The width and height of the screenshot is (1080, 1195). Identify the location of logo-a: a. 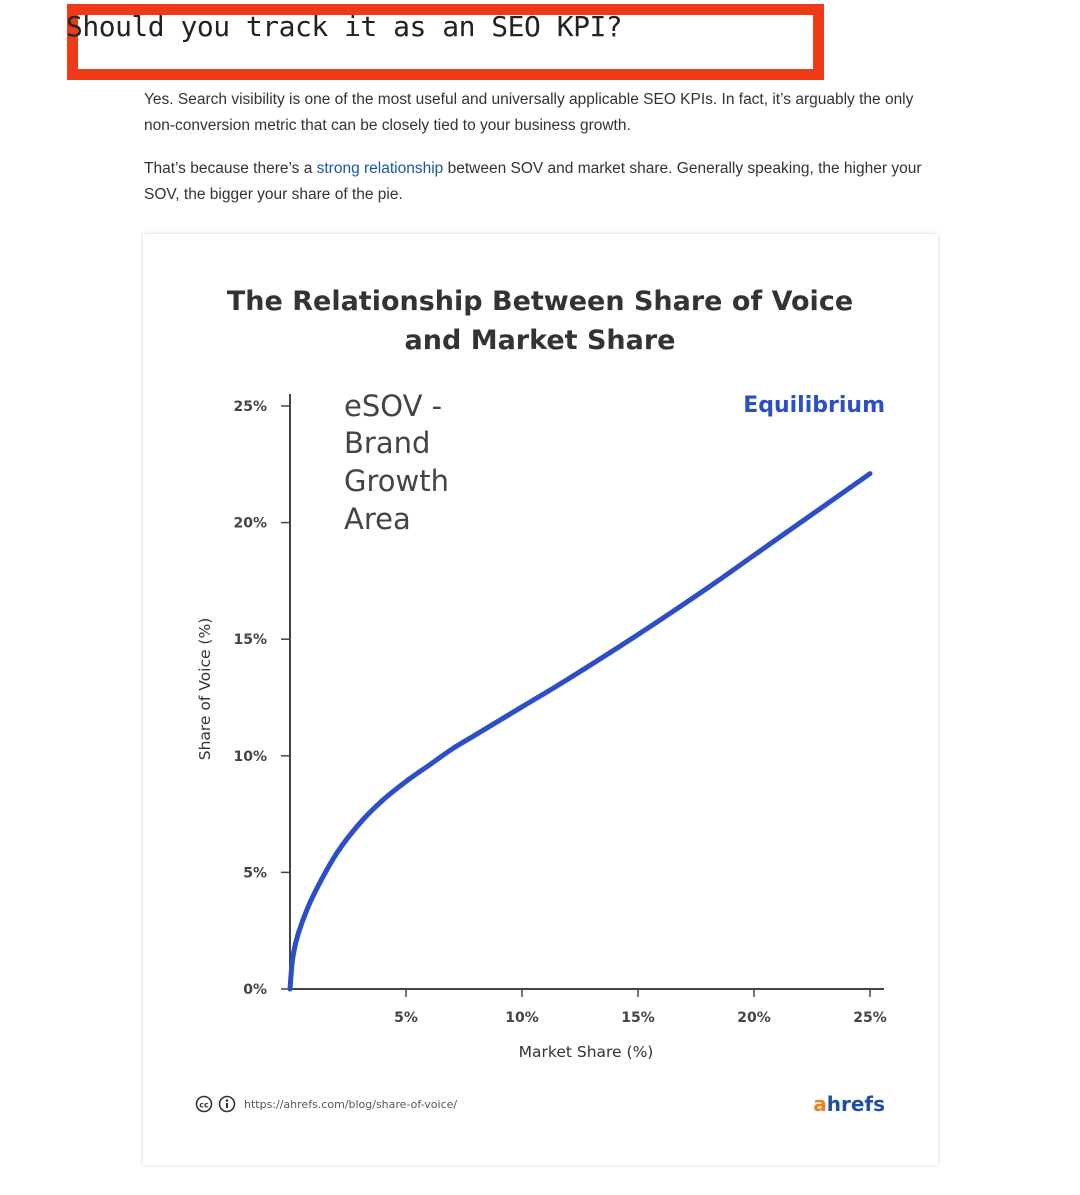
(820, 1104).